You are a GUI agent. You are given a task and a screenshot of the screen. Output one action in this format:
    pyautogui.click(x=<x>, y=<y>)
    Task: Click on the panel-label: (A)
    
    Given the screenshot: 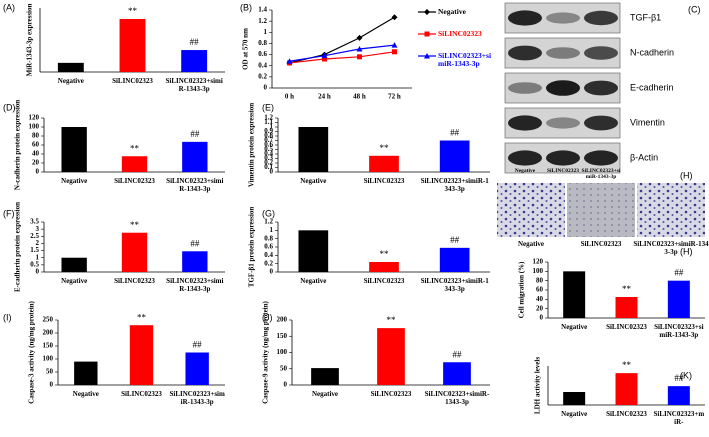 What is the action you would take?
    pyautogui.click(x=9, y=7)
    